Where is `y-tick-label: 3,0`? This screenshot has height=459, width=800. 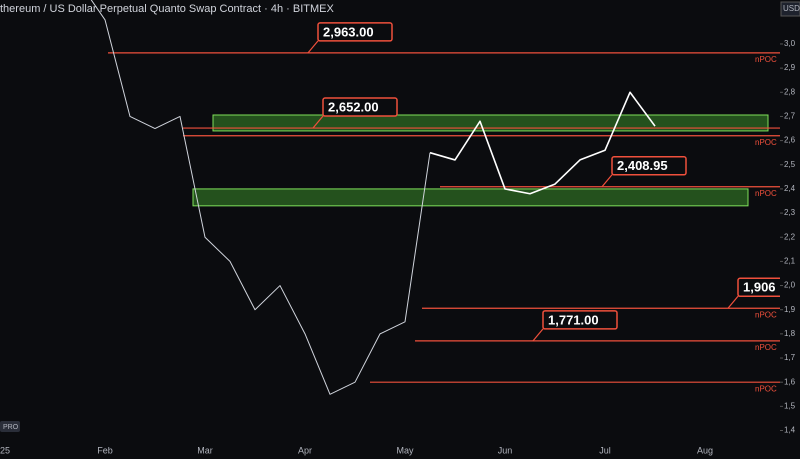 y-tick-label: 3,0 is located at coordinates (790, 43).